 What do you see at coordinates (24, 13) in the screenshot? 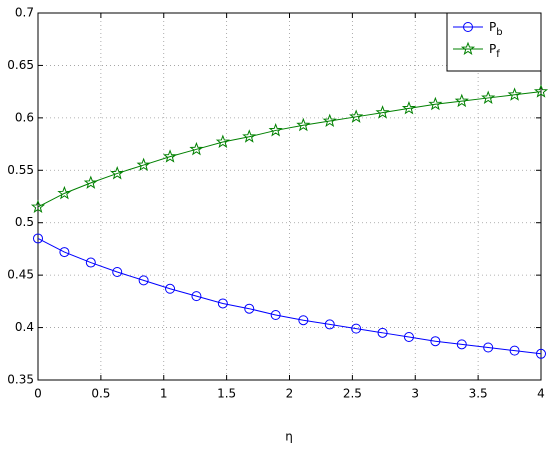
I see `y-tick-label: 0.7` at bounding box center [24, 13].